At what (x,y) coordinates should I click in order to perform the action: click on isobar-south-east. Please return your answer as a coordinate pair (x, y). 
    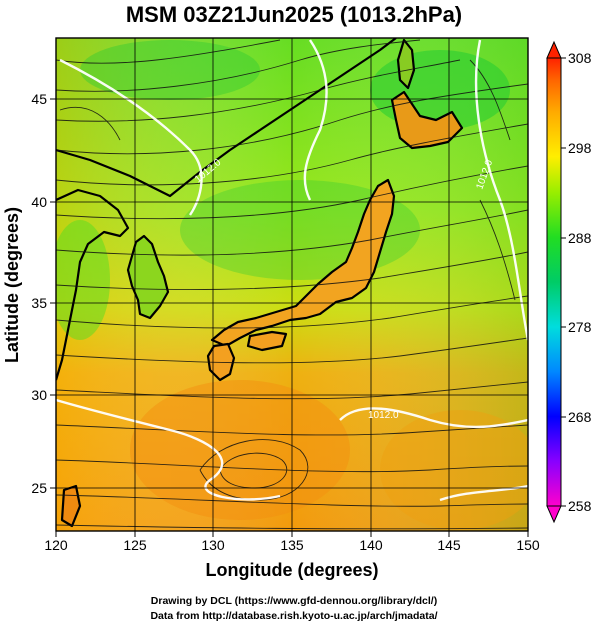
    Looking at the image, I should click on (433, 418).